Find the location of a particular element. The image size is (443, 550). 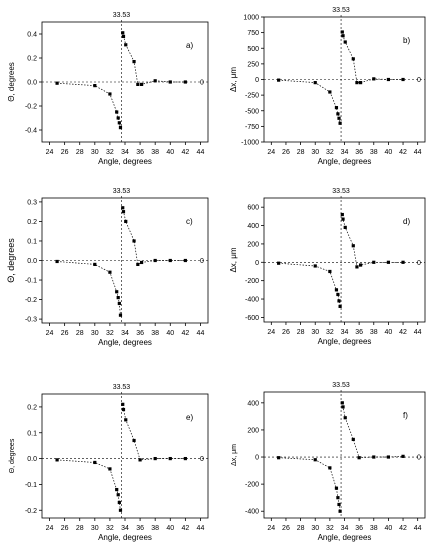

x-tick-label: 24 is located at coordinates (271, 528).